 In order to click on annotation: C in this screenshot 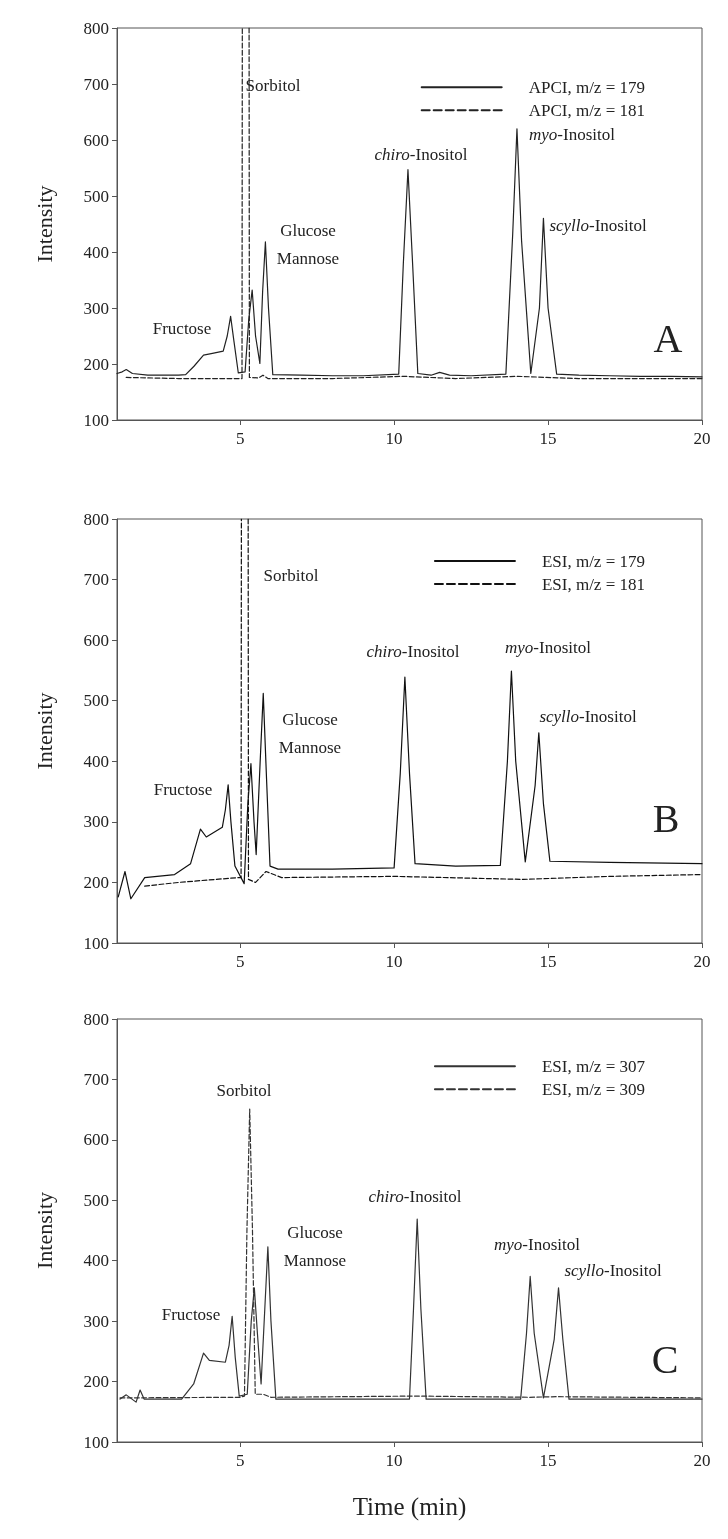, I will do `click(665, 1359)`.